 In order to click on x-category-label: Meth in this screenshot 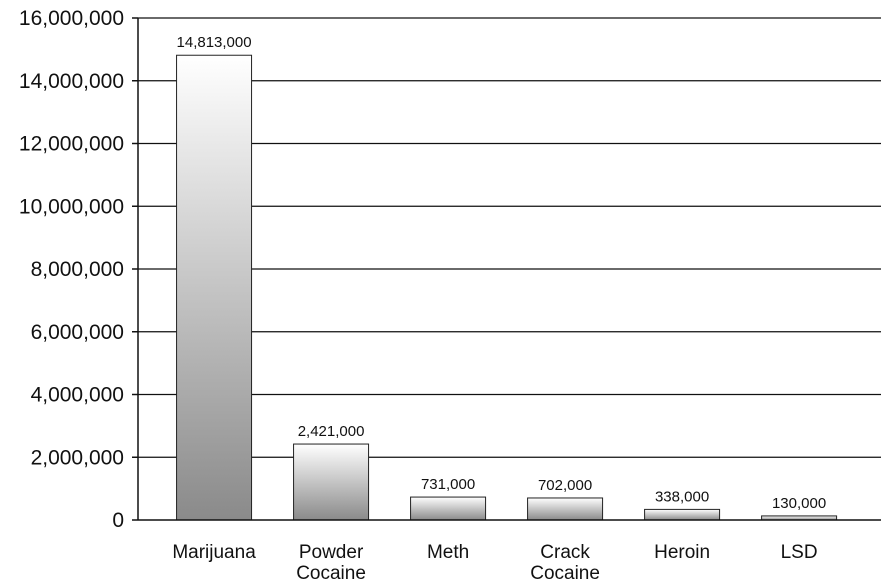, I will do `click(448, 552)`.